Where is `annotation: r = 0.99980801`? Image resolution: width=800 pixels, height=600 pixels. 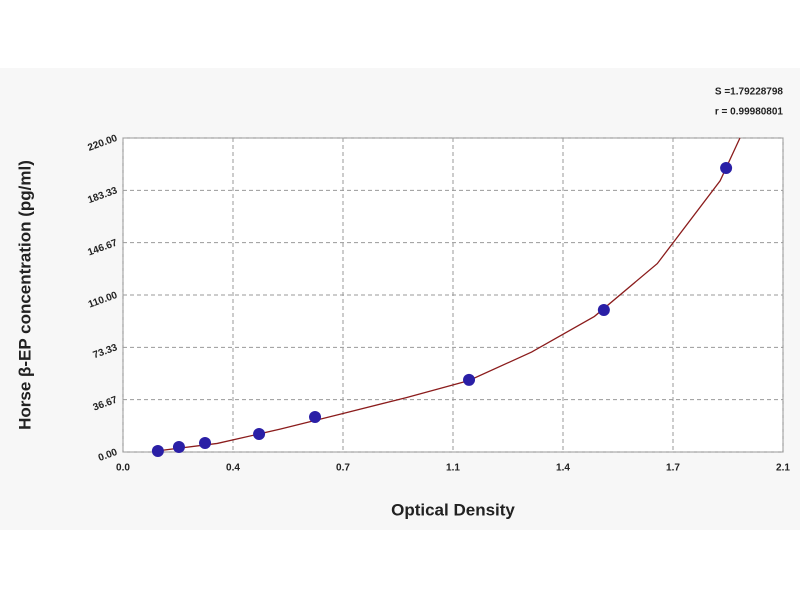 annotation: r = 0.99980801 is located at coordinates (749, 112).